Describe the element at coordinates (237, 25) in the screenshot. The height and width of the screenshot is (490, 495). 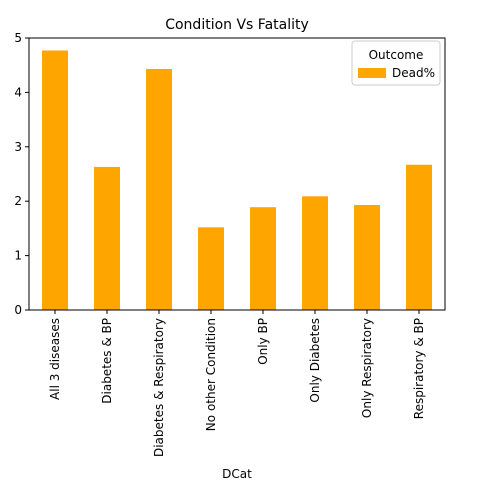
I see `chart-title: Condition Vs Fatality` at that location.